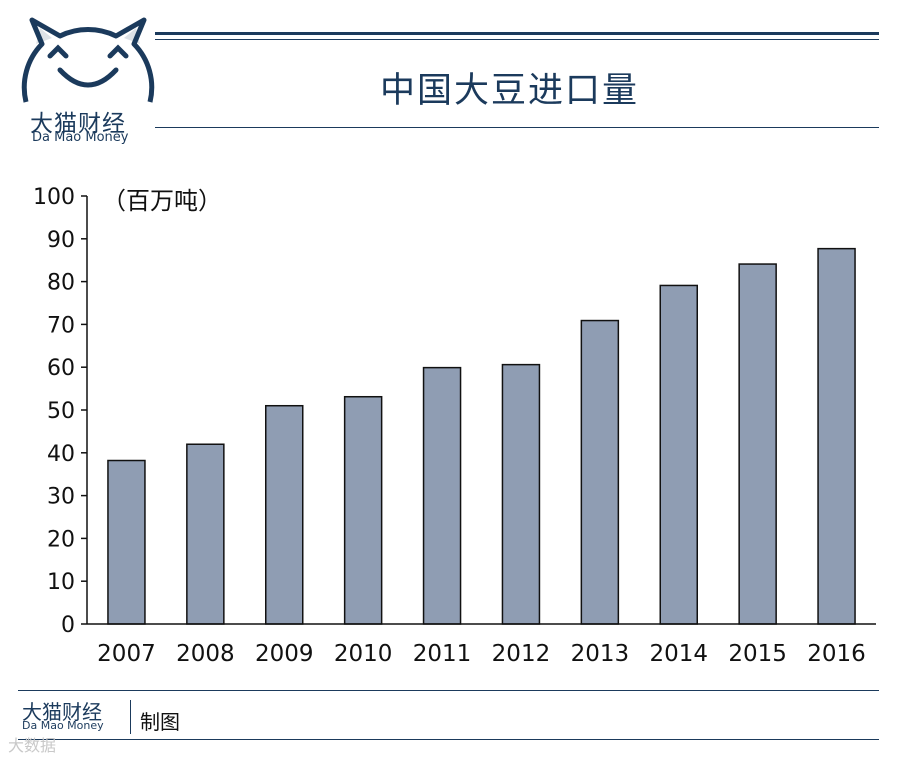 This screenshot has height=758, width=900. I want to click on bar-2014, so click(678, 454).